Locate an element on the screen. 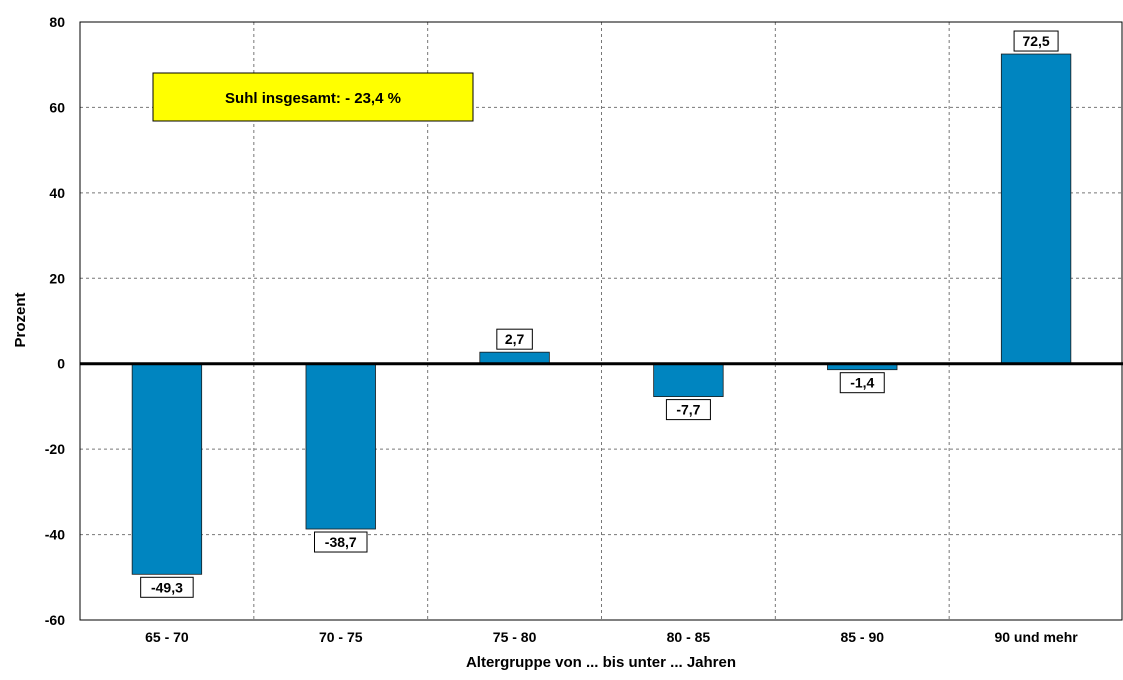 The height and width of the screenshot is (680, 1123). y-tick-label: 0 is located at coordinates (61, 364).